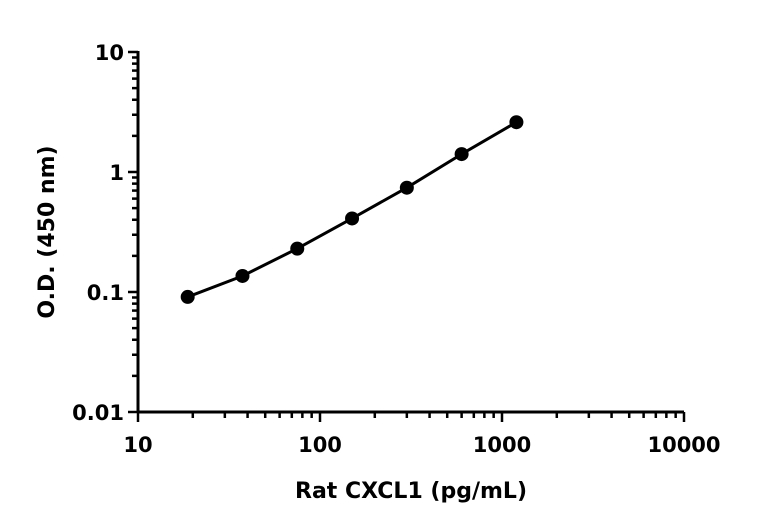 Image resolution: width=768 pixels, height=530 pixels. What do you see at coordinates (502, 445) in the screenshot?
I see `x-tick-label: 1000` at bounding box center [502, 445].